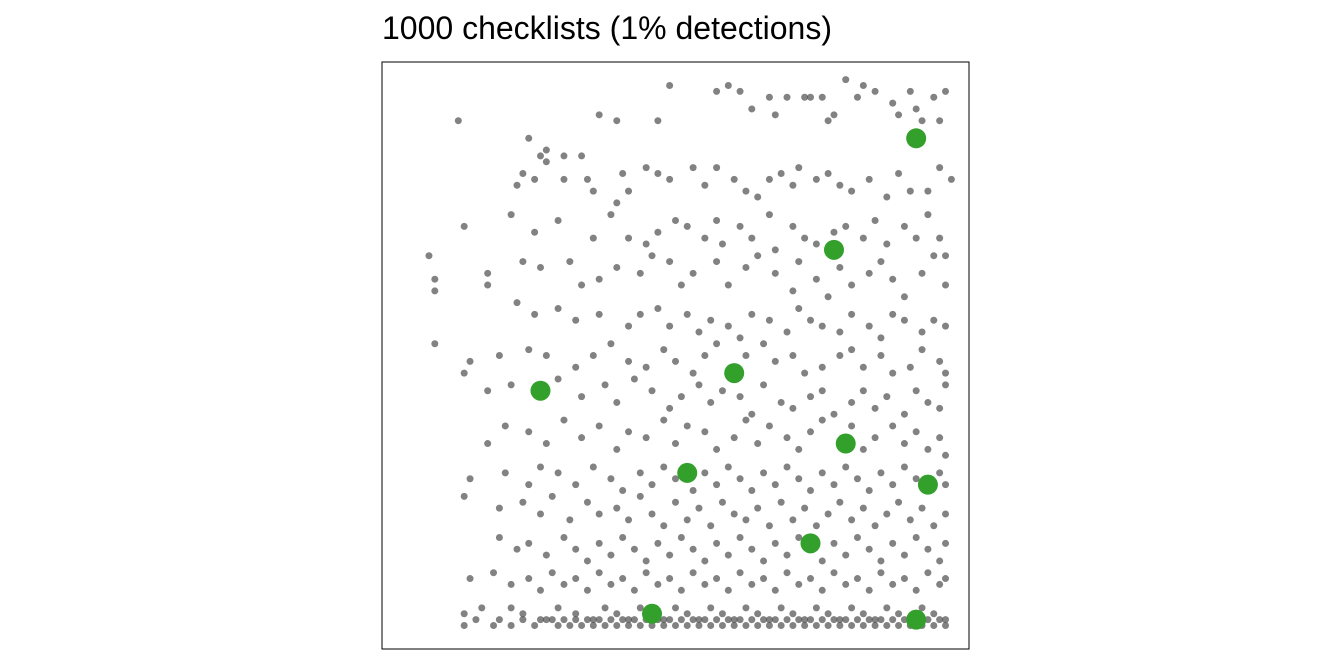 The width and height of the screenshot is (1344, 672). What do you see at coordinates (652, 613) in the screenshot?
I see `detection-point` at bounding box center [652, 613].